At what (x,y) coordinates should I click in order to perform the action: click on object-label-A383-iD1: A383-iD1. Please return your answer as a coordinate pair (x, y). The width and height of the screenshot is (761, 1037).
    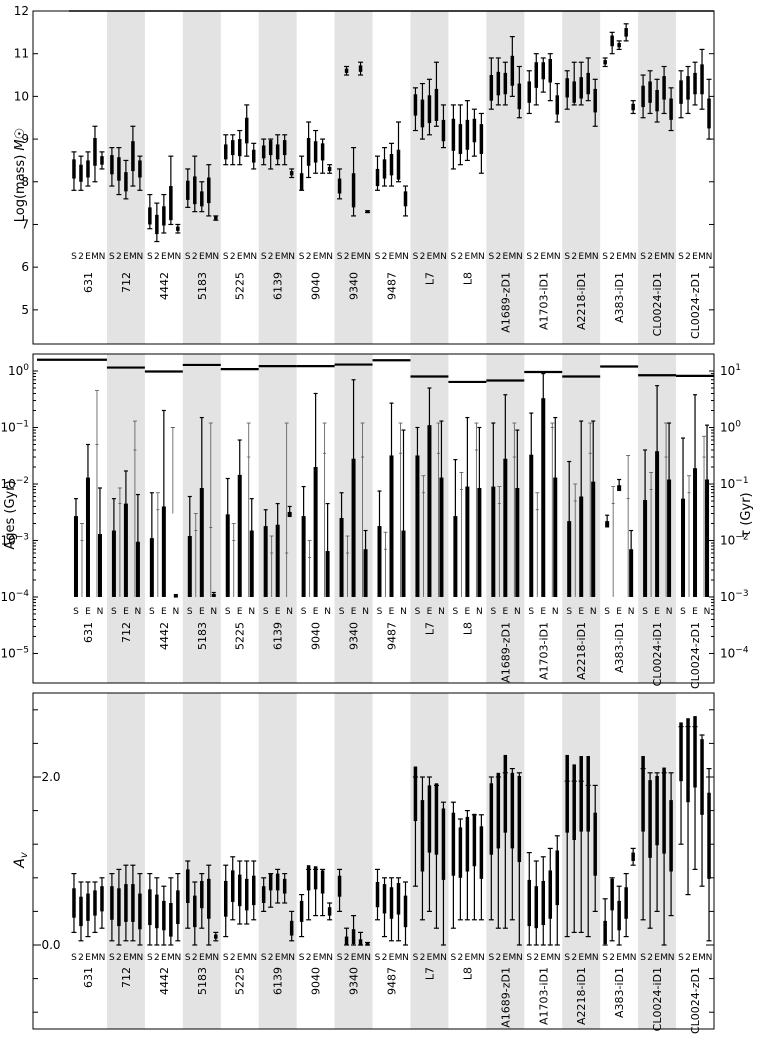
    Looking at the image, I should click on (619, 297).